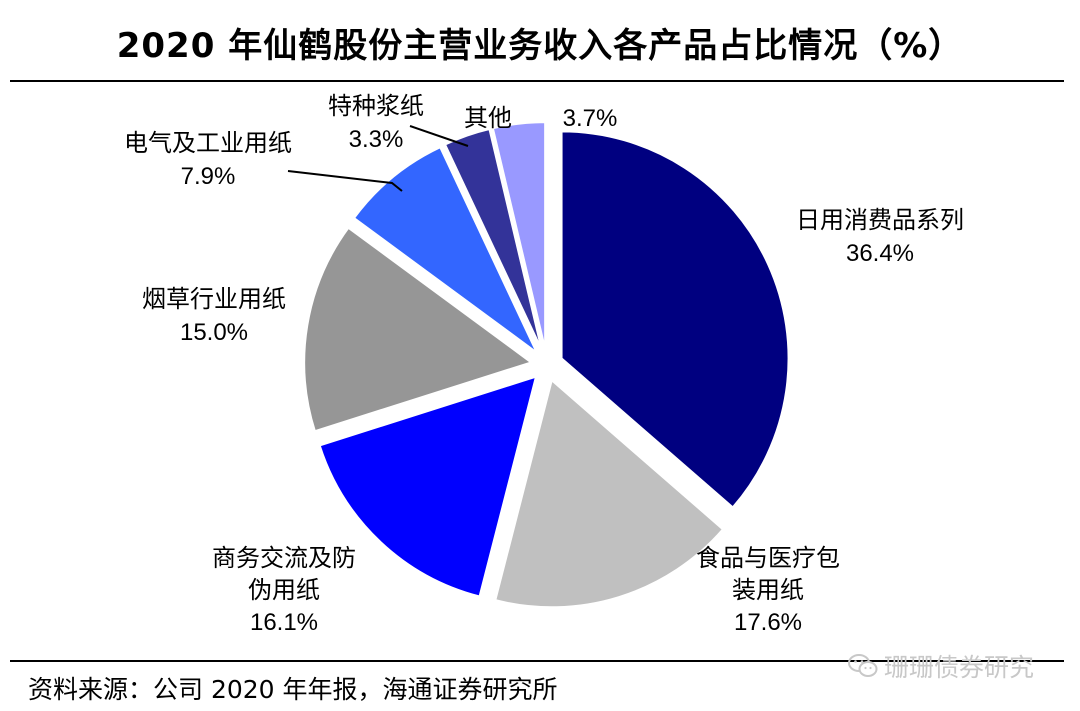  I want to click on slice-label: 电气及工业用纸, so click(208, 143).